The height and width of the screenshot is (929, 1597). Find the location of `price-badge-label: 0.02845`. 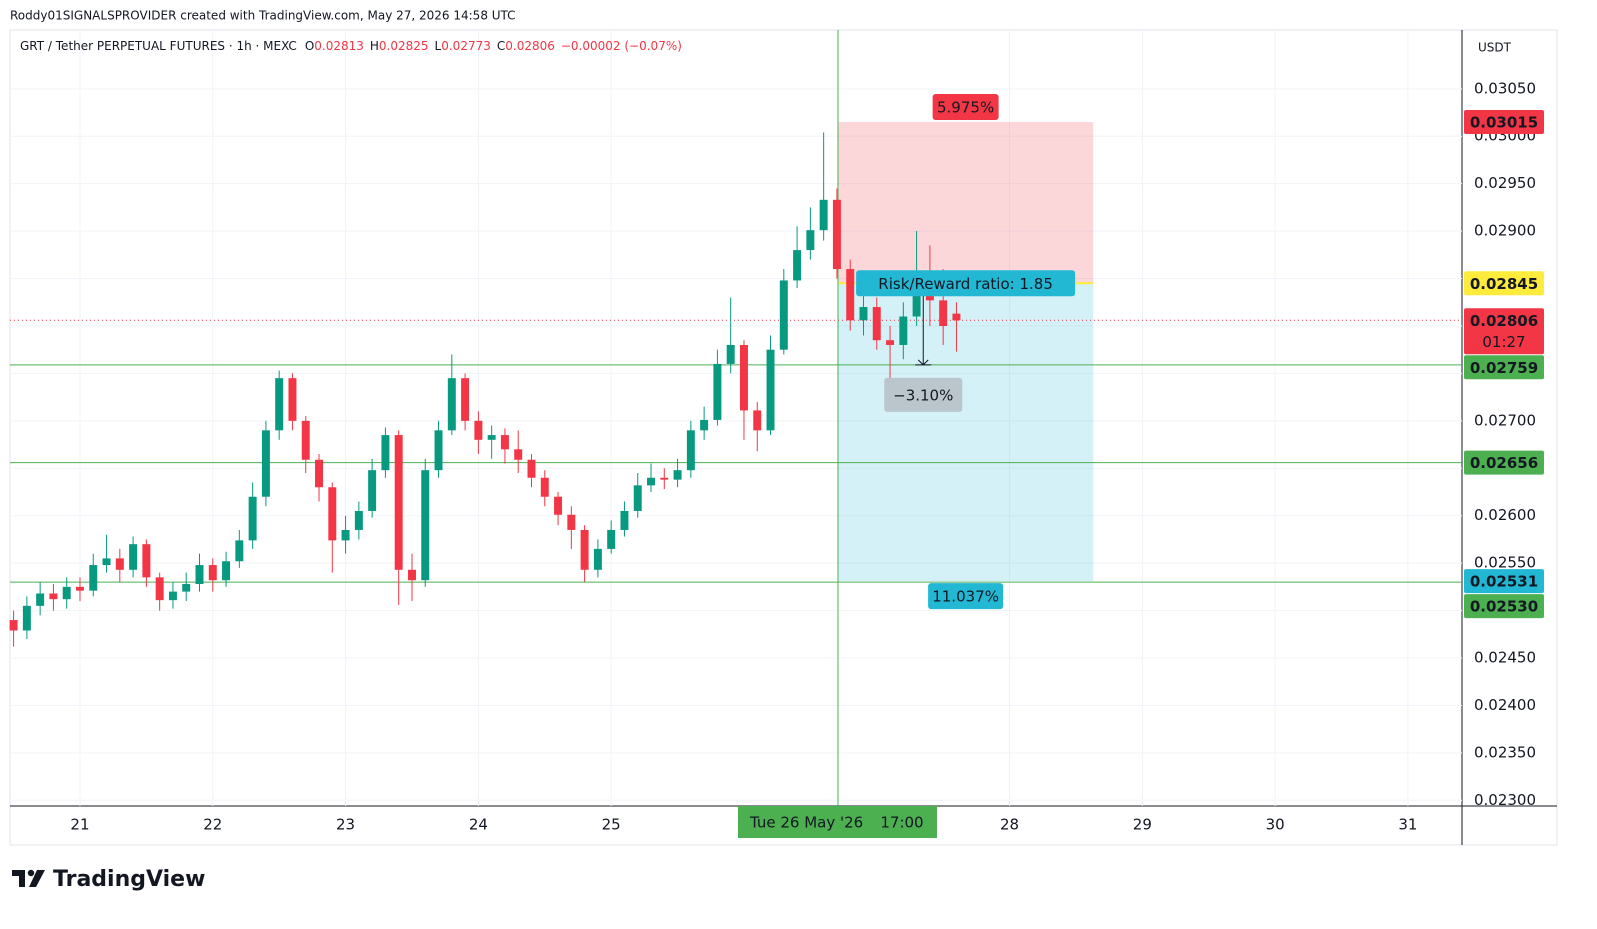

price-badge-label: 0.02845 is located at coordinates (1504, 284).